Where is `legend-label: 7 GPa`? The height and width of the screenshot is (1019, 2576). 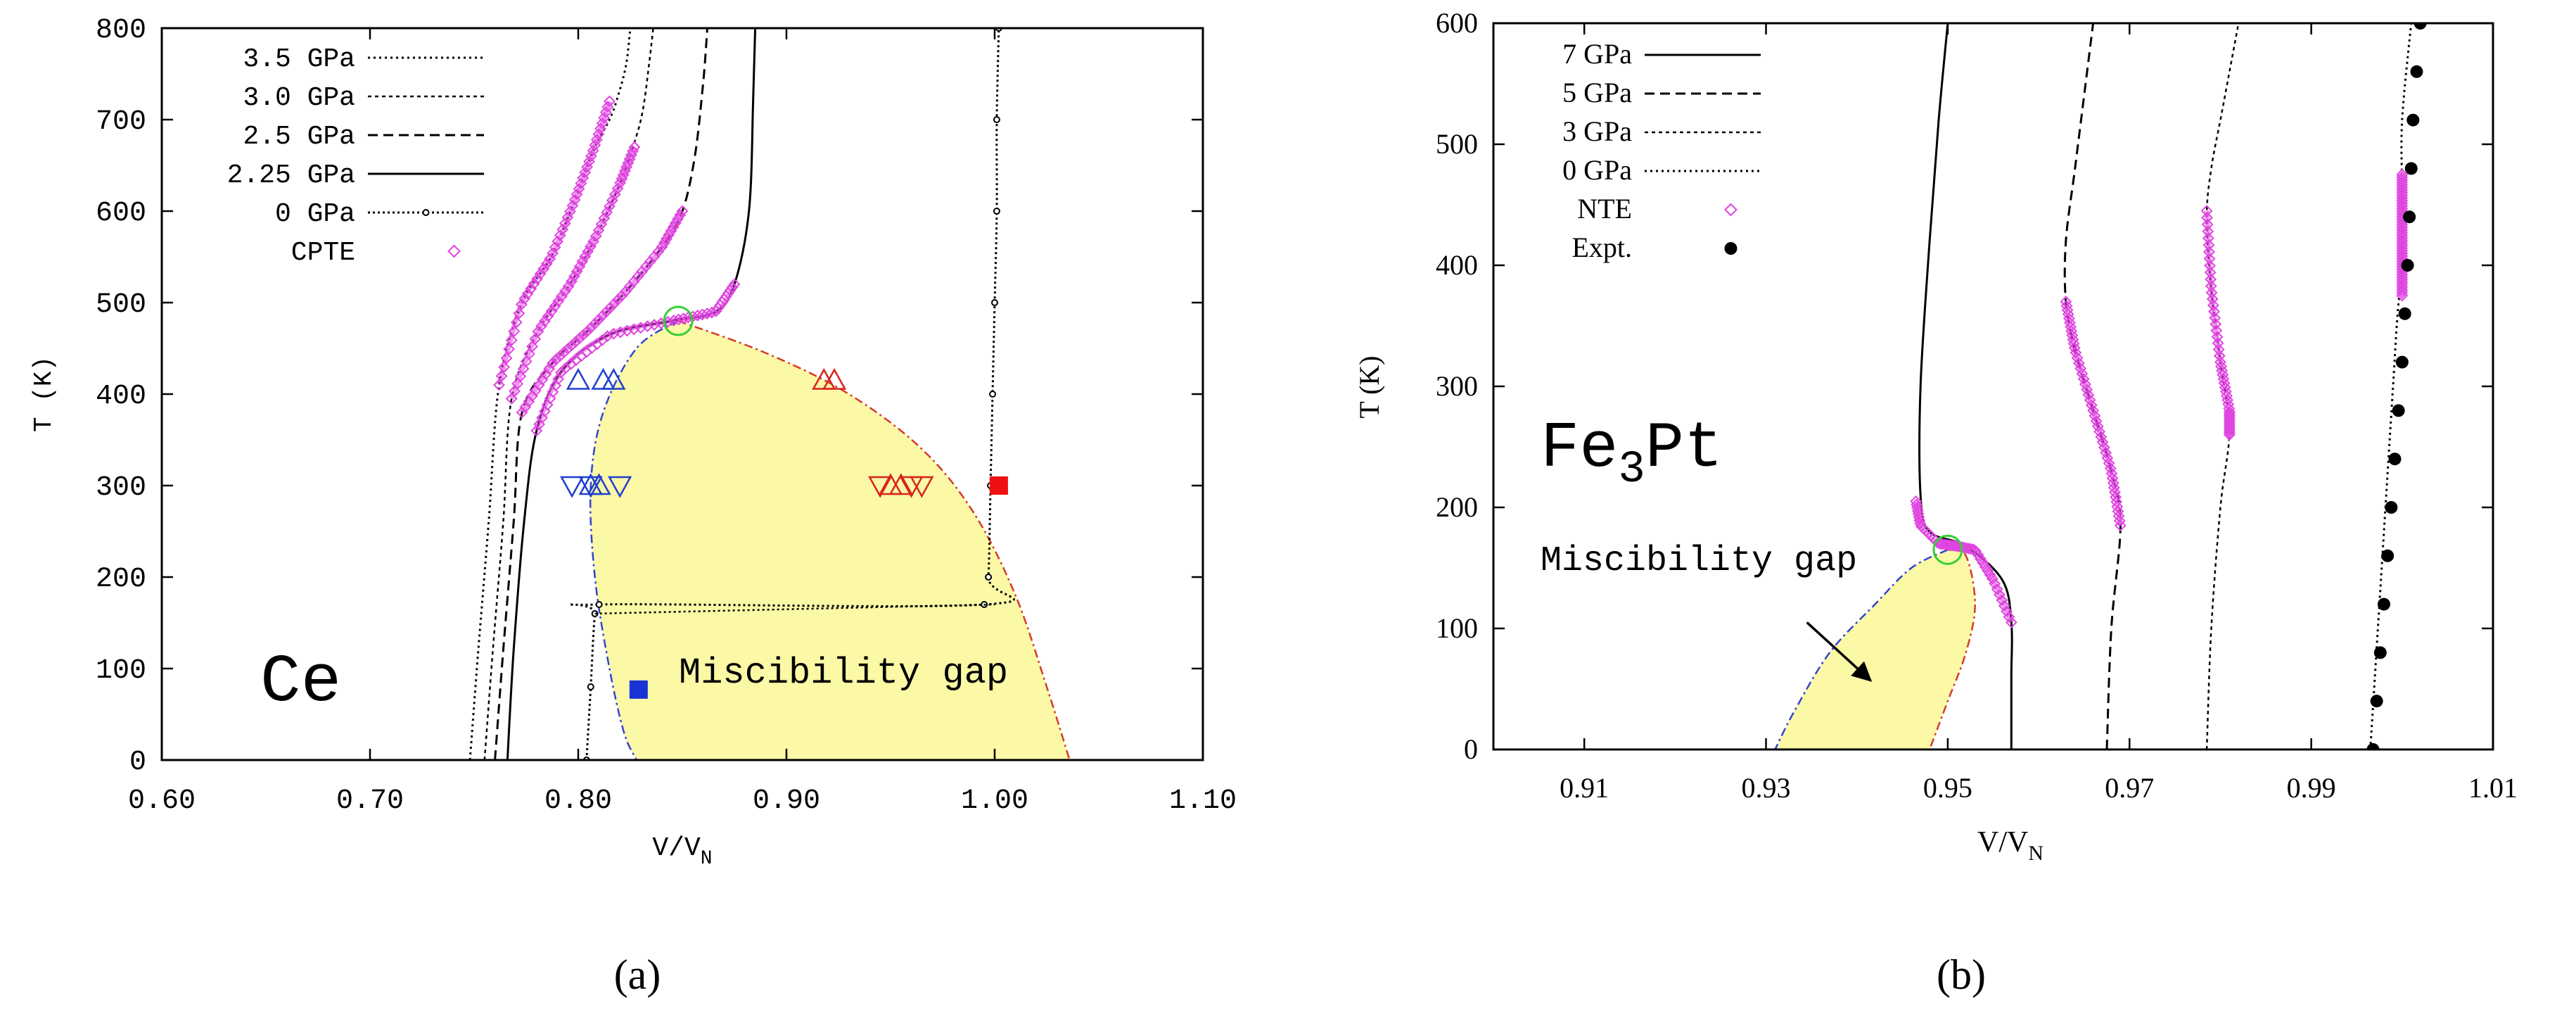 legend-label: 7 GPa is located at coordinates (1597, 54).